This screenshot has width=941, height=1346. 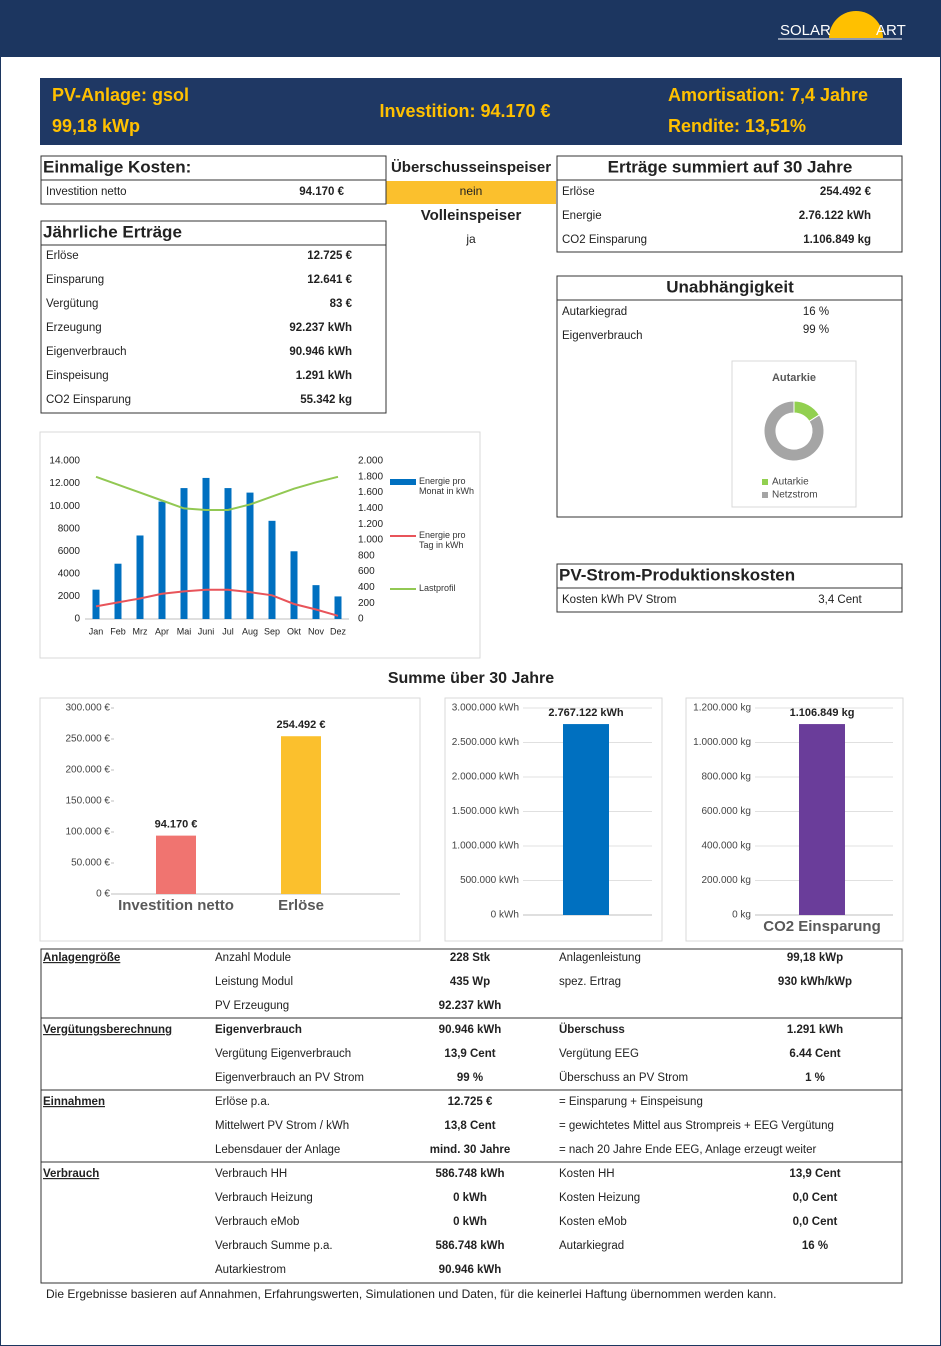 What do you see at coordinates (294, 631) in the screenshot?
I see `x-tick-label: Okt` at bounding box center [294, 631].